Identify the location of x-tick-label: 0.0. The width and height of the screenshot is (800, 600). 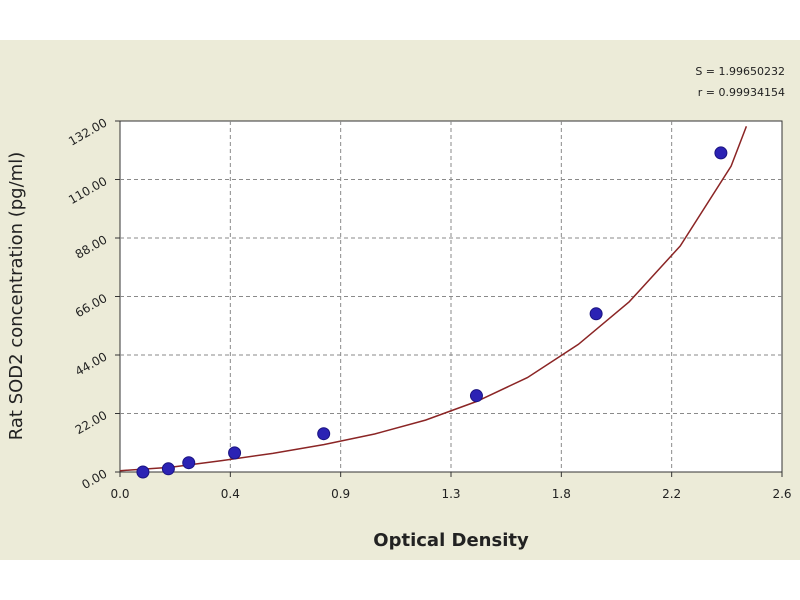
(119, 494).